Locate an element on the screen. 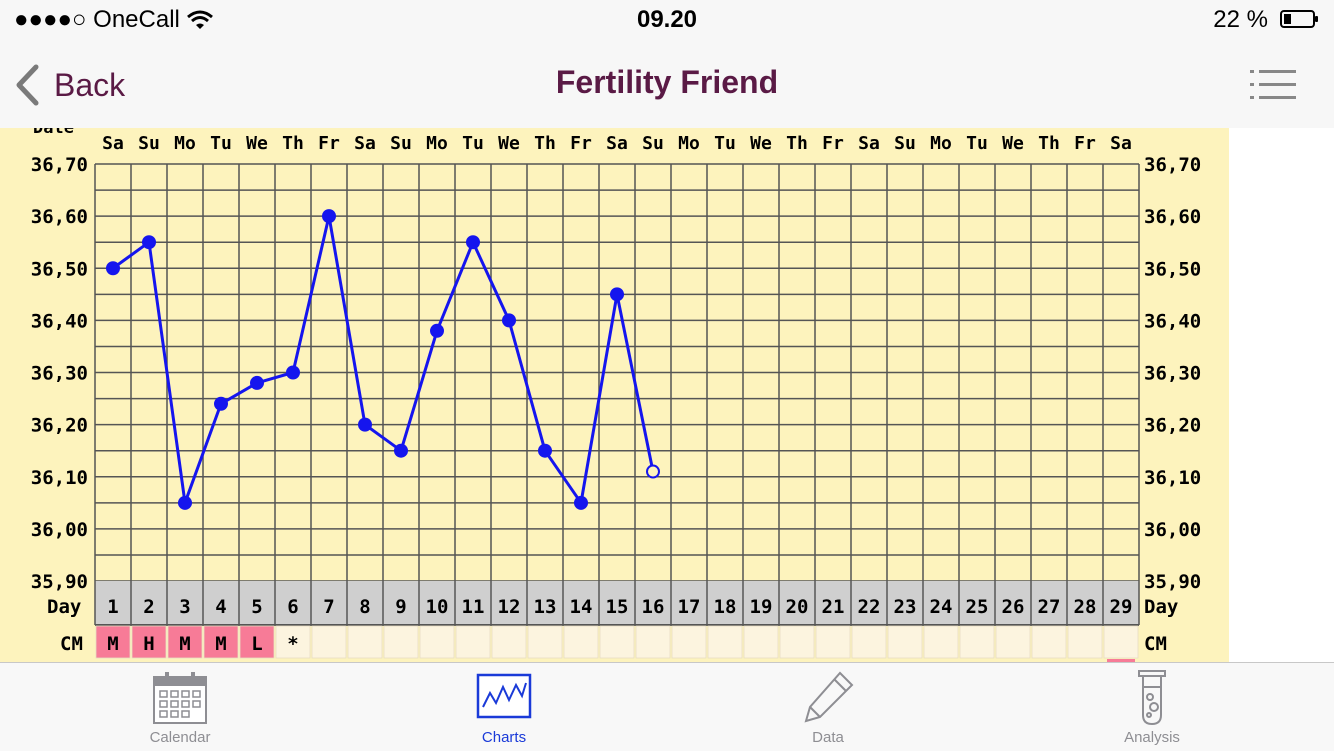  tab-bar: Calendar Charts Data is located at coordinates (667, 706).